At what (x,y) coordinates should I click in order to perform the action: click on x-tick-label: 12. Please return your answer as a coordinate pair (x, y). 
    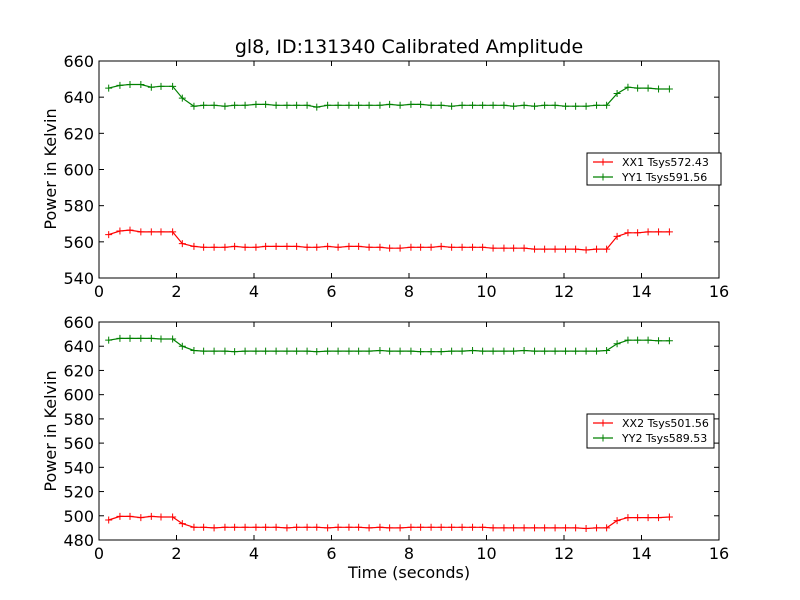
    Looking at the image, I should click on (564, 553).